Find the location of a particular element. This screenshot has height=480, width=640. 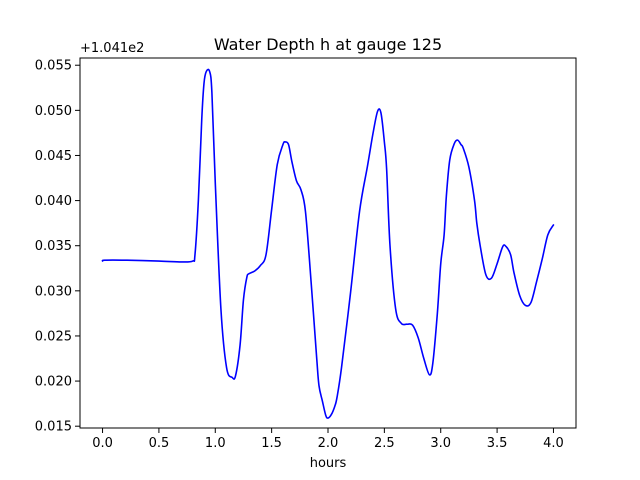

y-tick-label: 0.015 is located at coordinates (53, 427).